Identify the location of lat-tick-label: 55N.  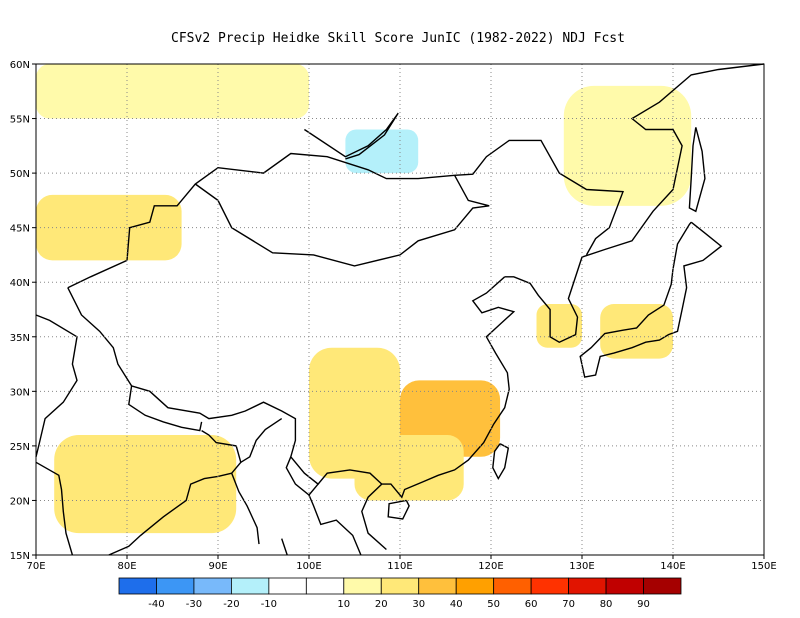
(20, 120).